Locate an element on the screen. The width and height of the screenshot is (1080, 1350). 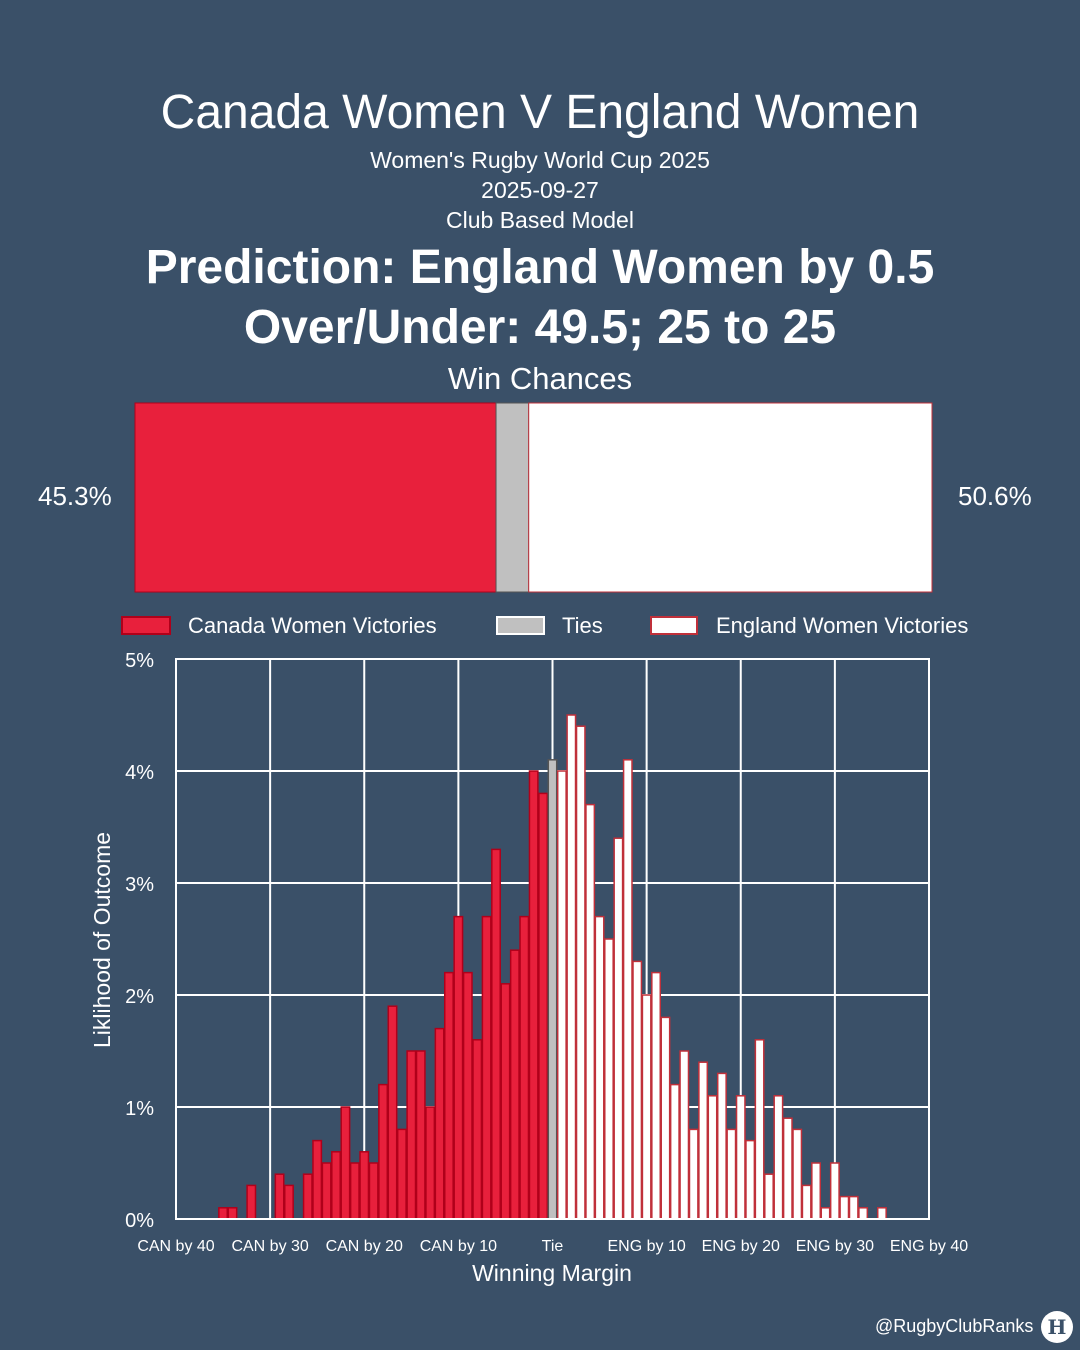
x-tick-label: ENG by 10 is located at coordinates (646, 1246).